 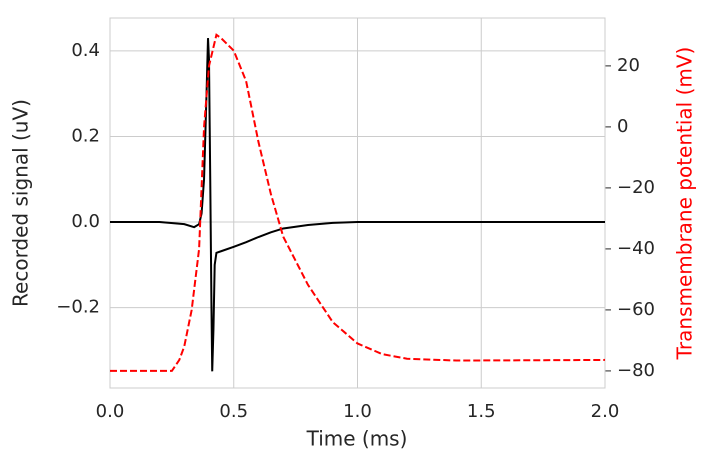 What do you see at coordinates (622, 126) in the screenshot?
I see `y2-tick-label: 0` at bounding box center [622, 126].